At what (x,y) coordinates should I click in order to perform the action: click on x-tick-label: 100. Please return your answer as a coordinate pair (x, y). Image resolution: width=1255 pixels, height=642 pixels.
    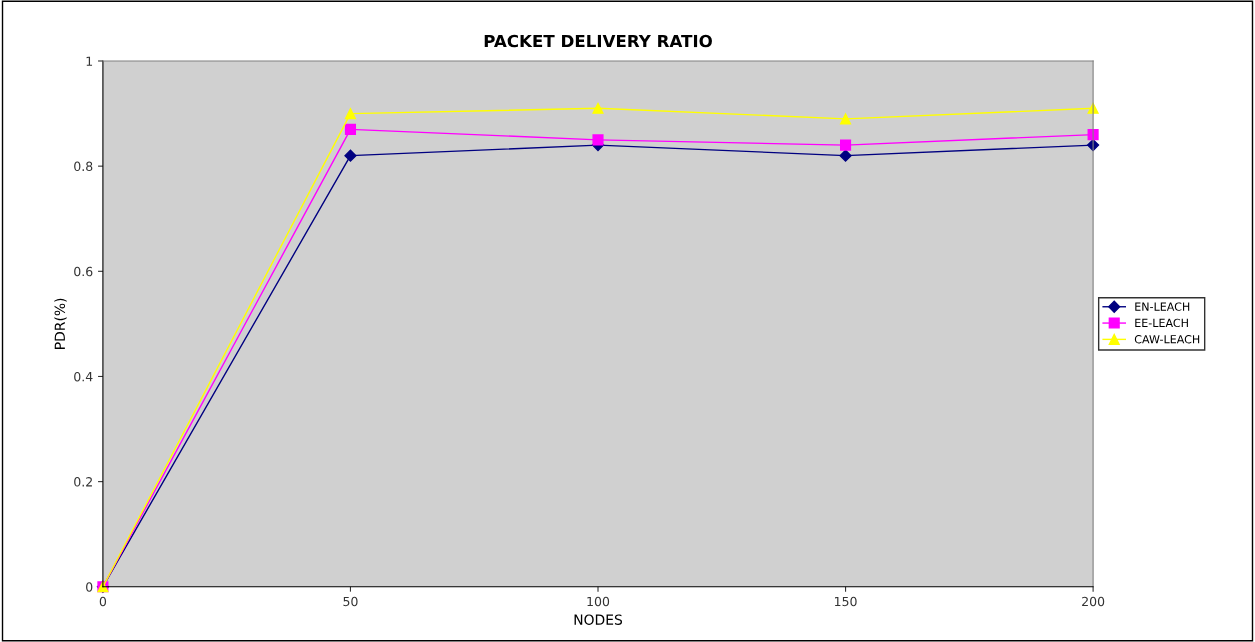
    Looking at the image, I should click on (598, 601).